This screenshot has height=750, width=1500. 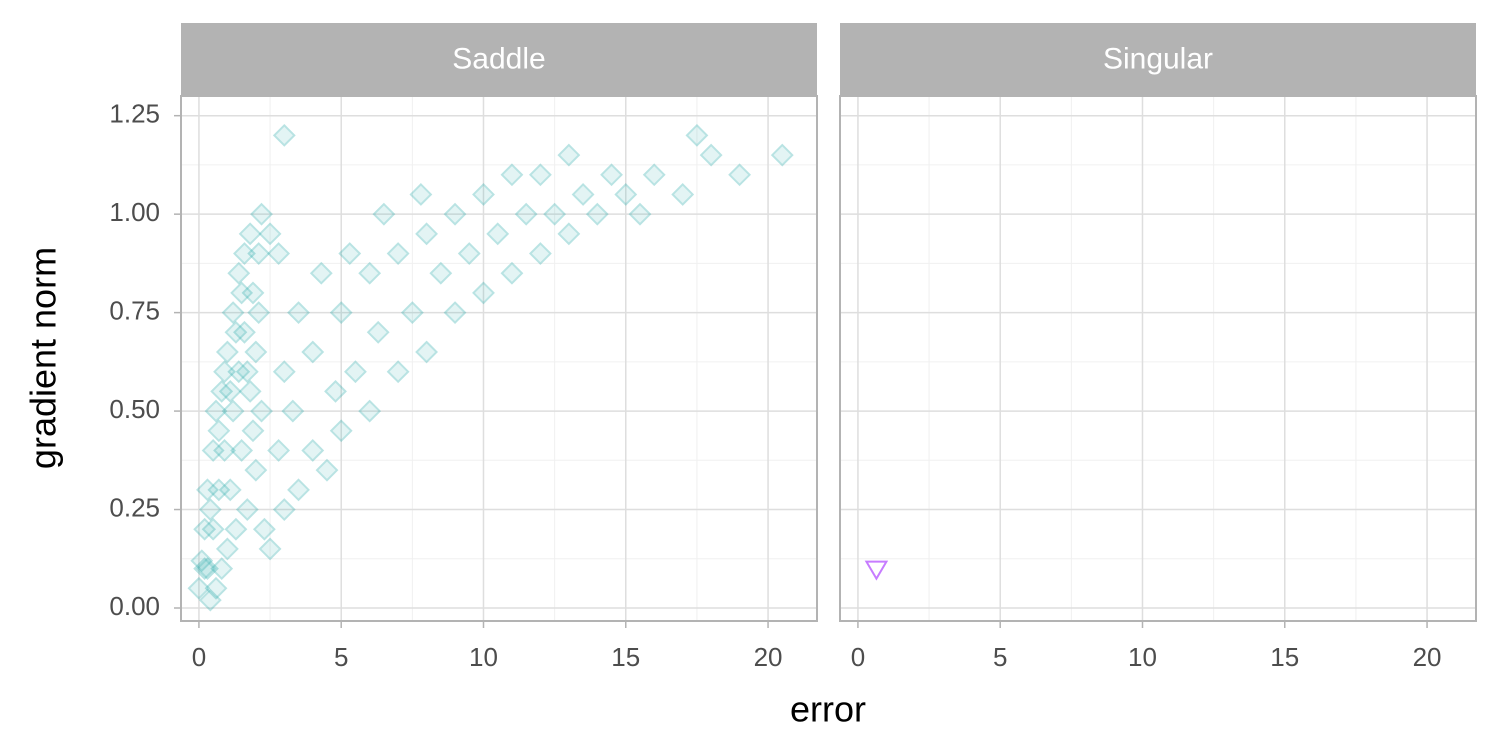 I want to click on strip, so click(x=499, y=59).